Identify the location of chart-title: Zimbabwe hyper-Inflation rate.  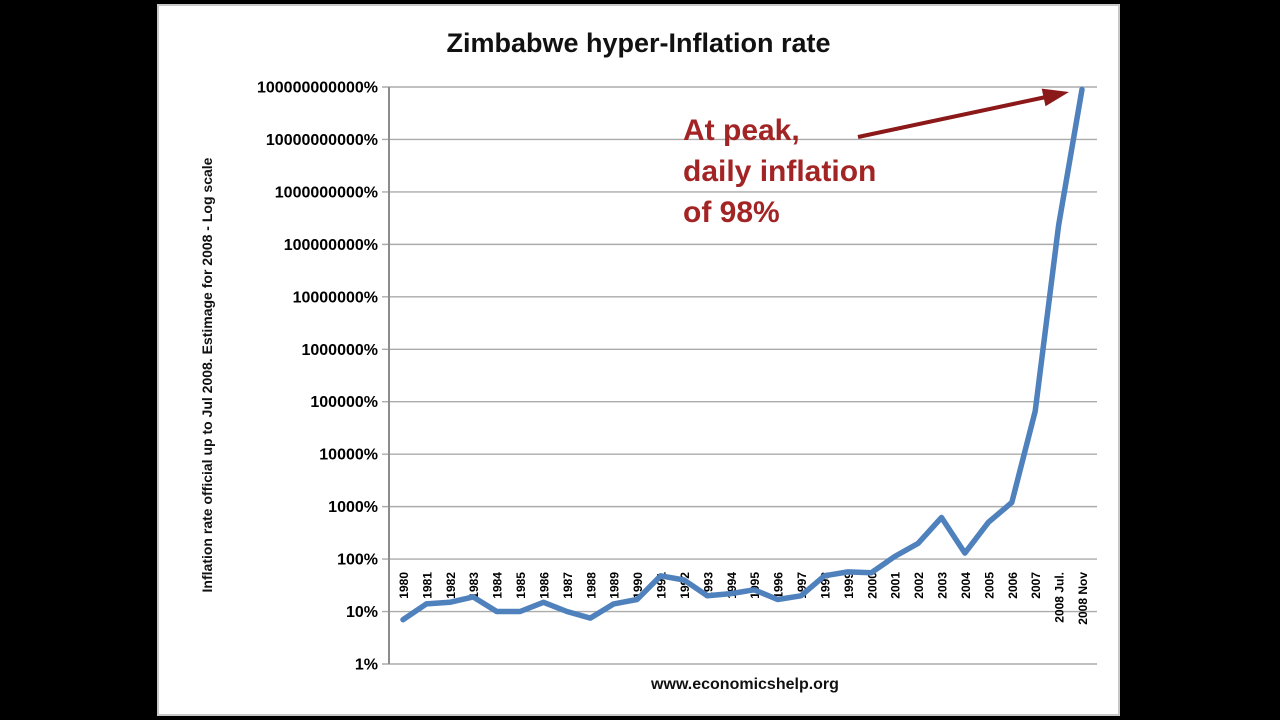
(638, 43).